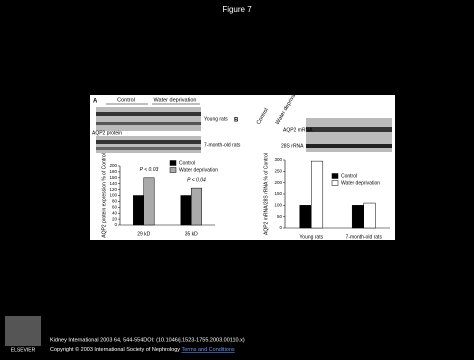  What do you see at coordinates (143, 234) in the screenshot?
I see `x-tick-label: 29 kD` at bounding box center [143, 234].